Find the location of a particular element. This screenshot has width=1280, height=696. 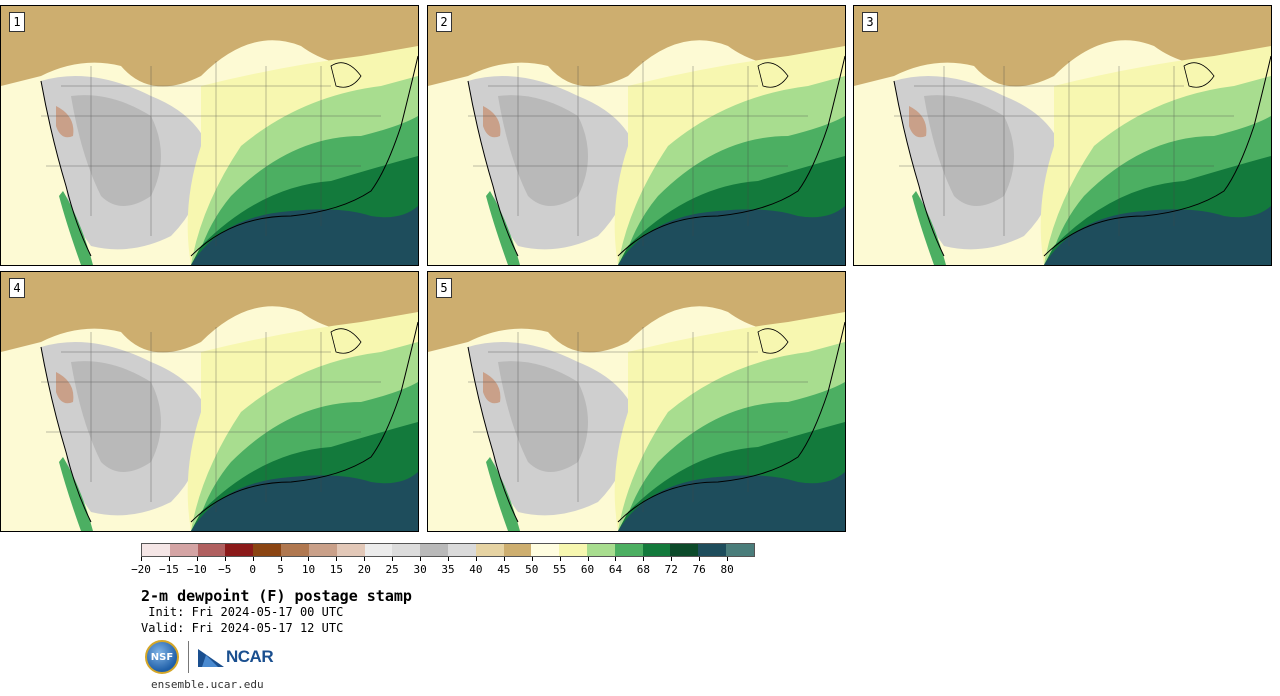

ncar-logo: NCAR is located at coordinates (236, 657).